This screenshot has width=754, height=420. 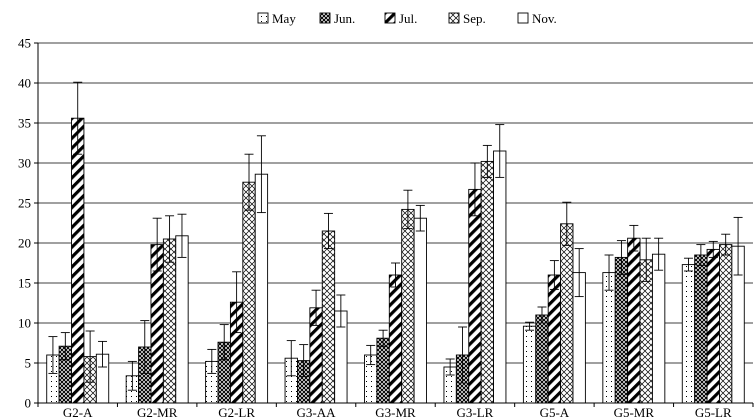 What do you see at coordinates (701, 329) in the screenshot?
I see `bar-g5-lr-jun` at bounding box center [701, 329].